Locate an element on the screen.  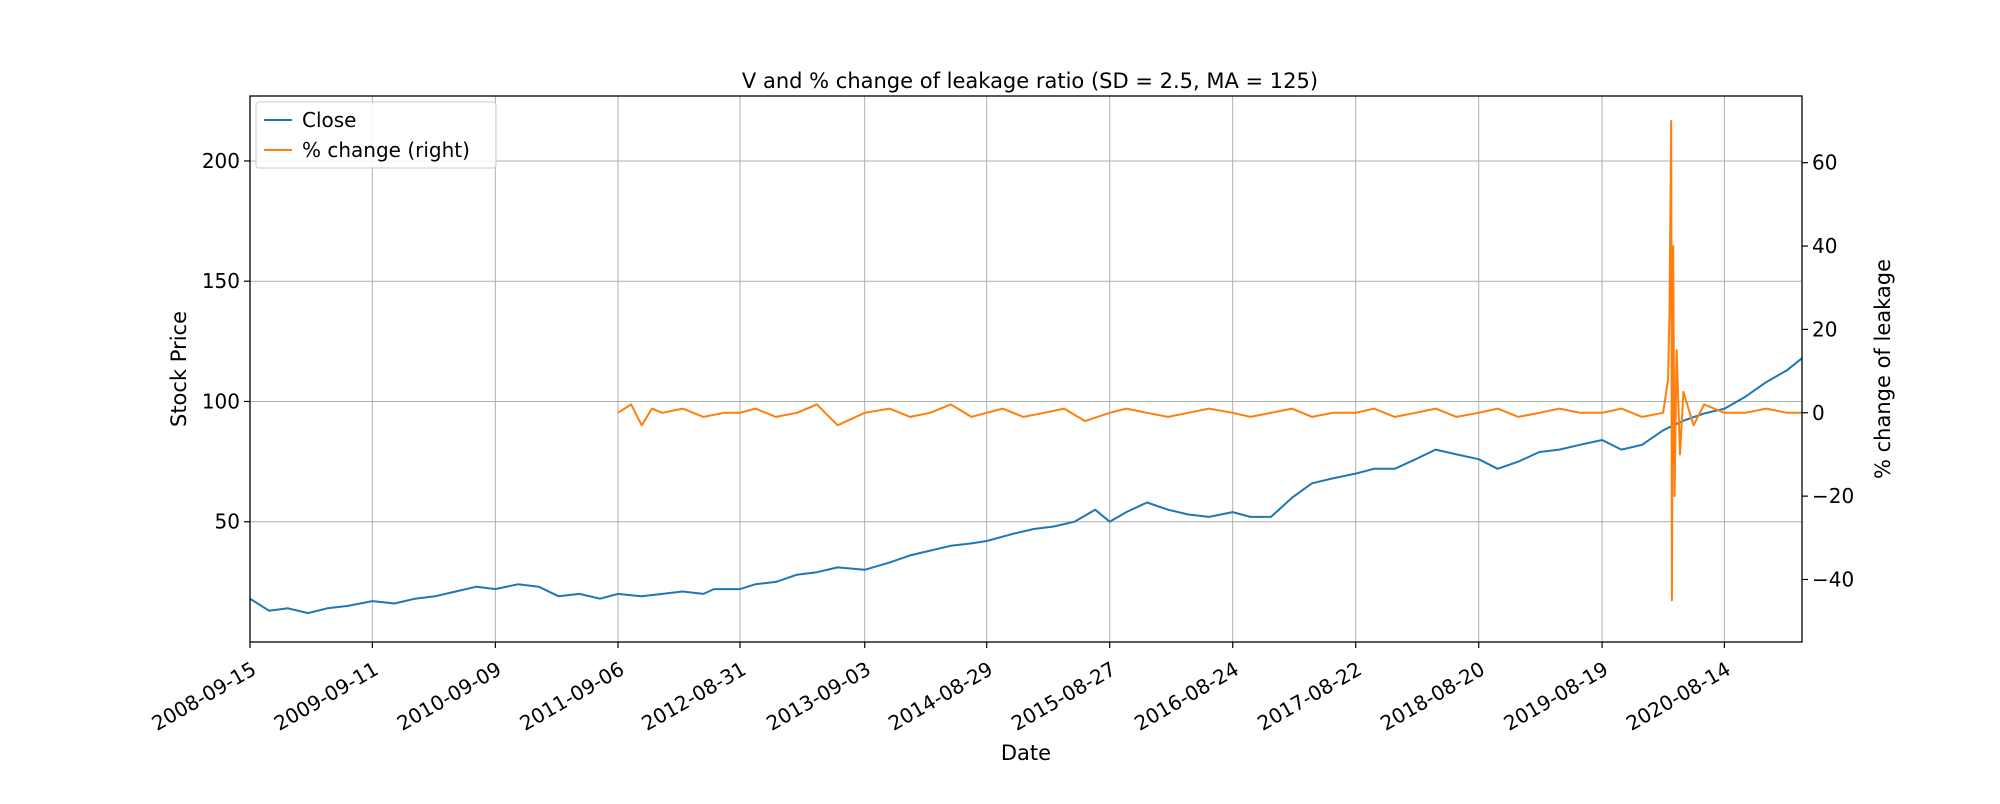
x-tick-label: 2011-09-06 is located at coordinates (571, 696).